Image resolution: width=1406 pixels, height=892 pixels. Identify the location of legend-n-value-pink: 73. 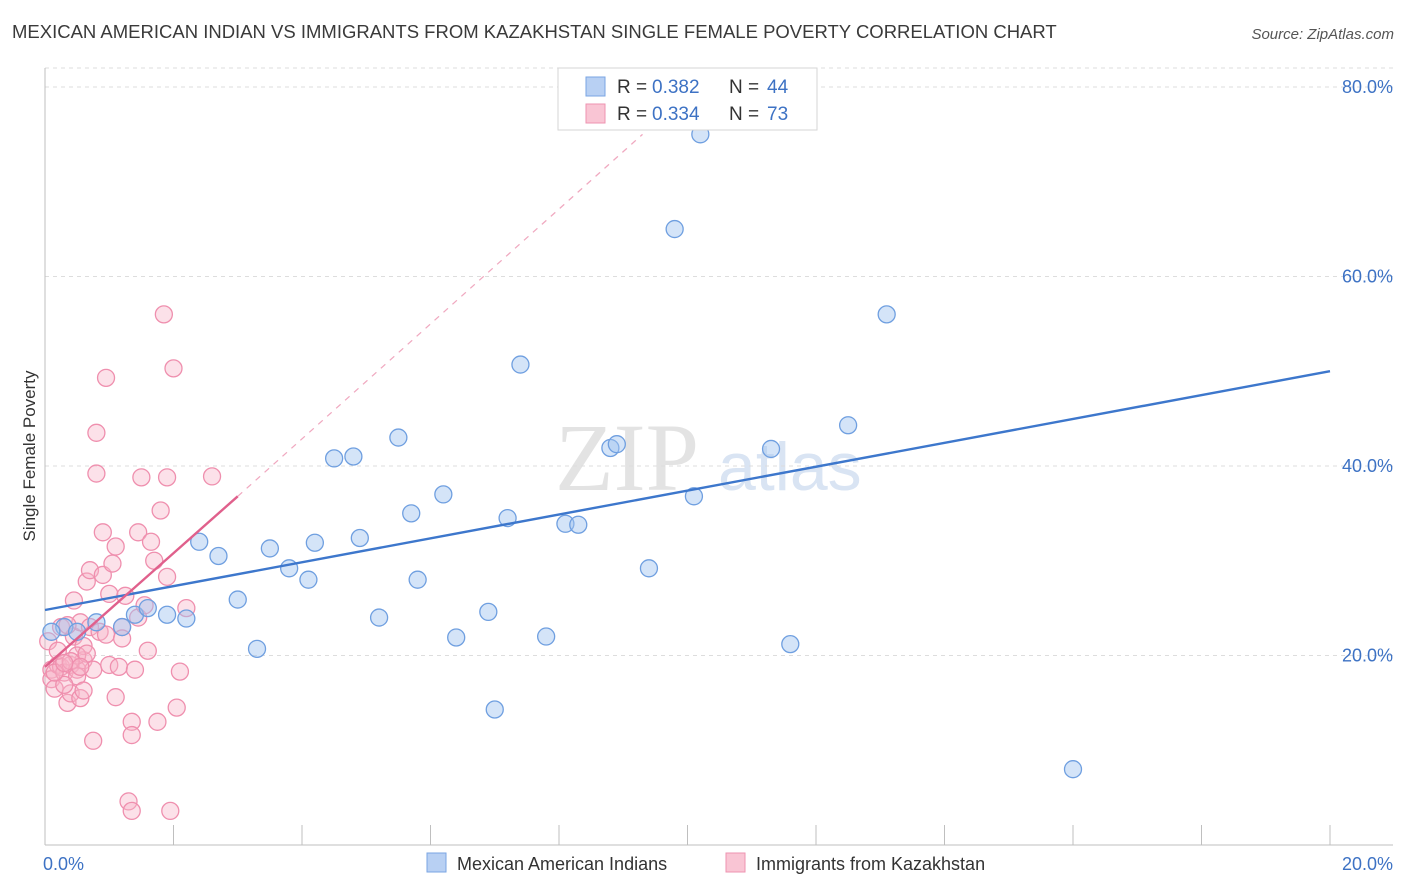
(777, 114).